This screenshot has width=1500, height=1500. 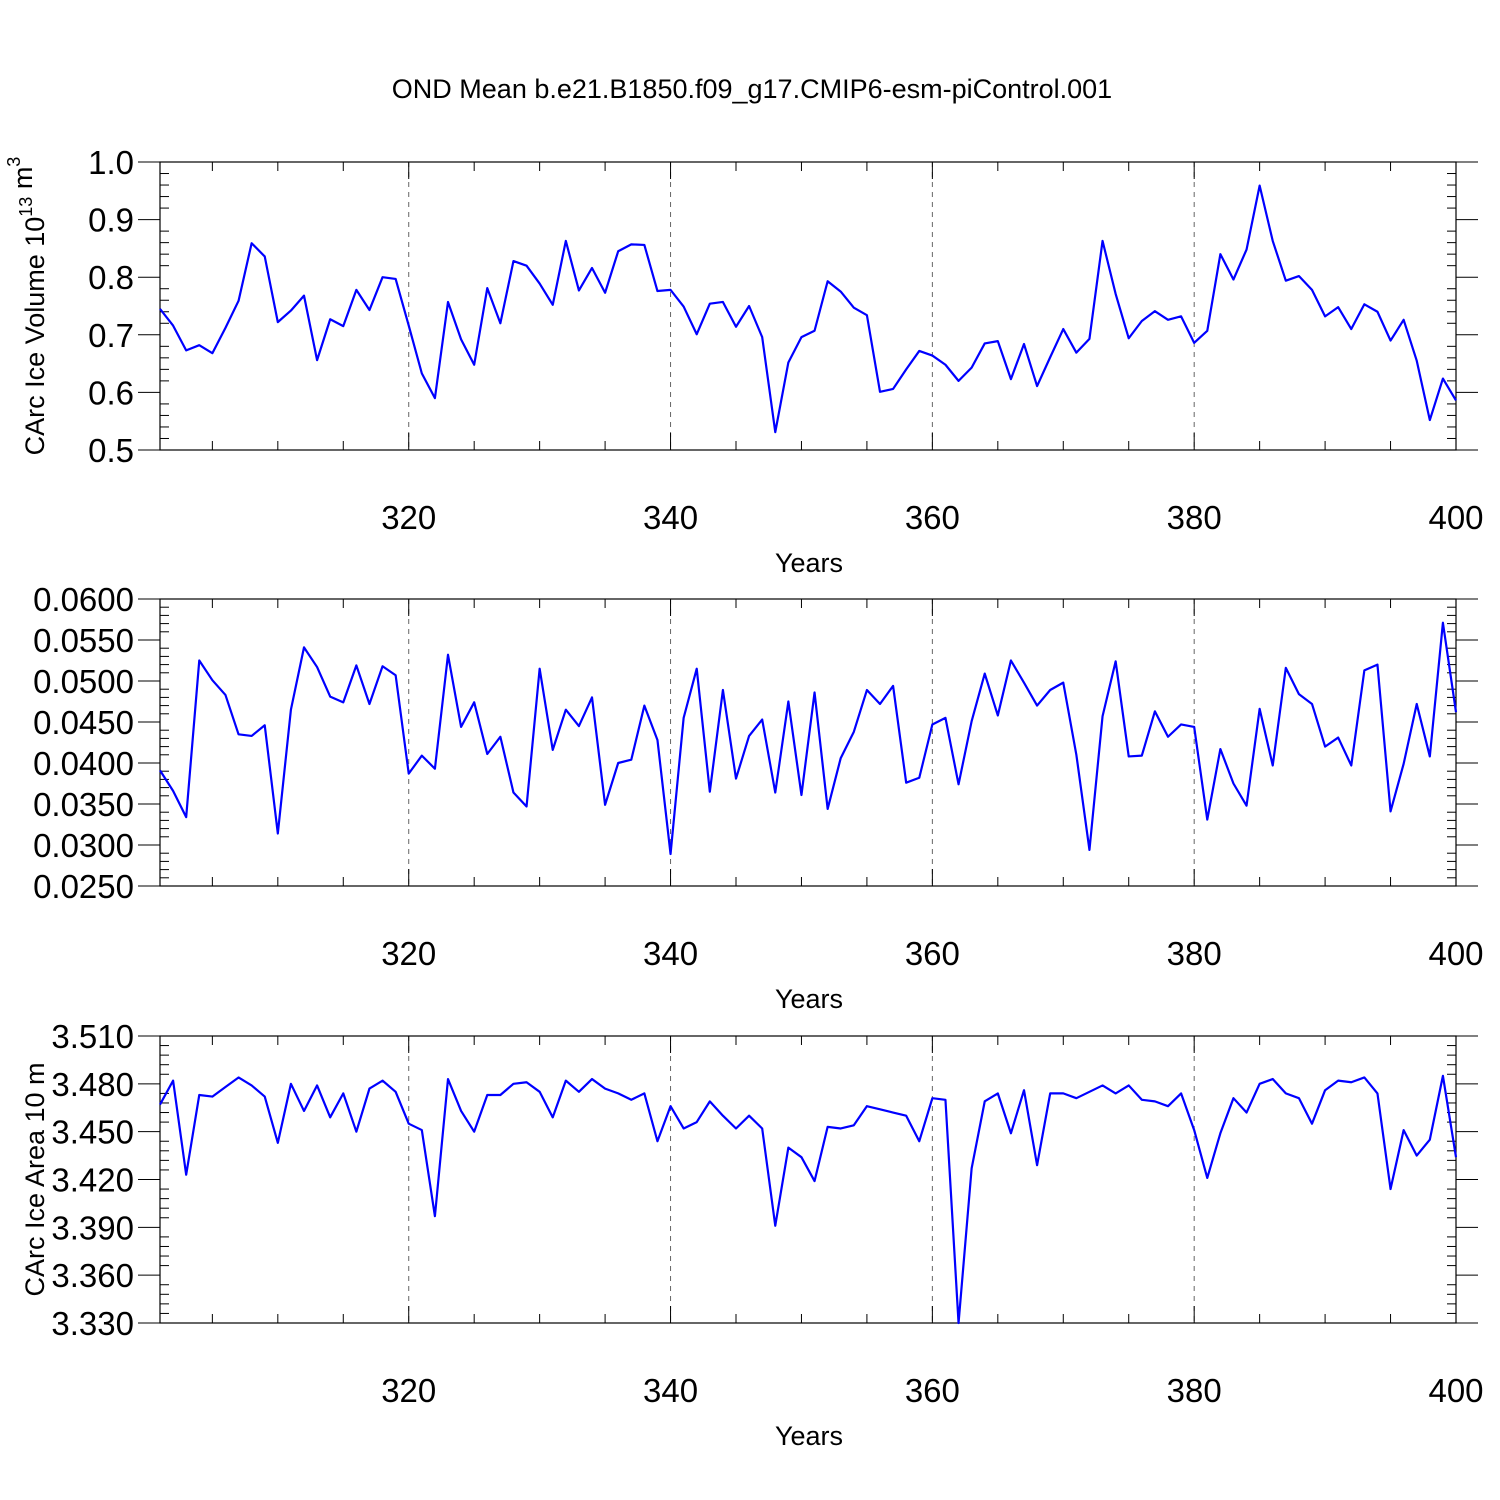 What do you see at coordinates (14, 162) in the screenshot?
I see `y-axis-title-superscript: 3` at bounding box center [14, 162].